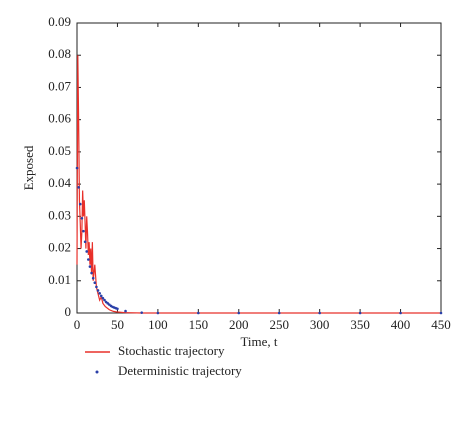 Image resolution: width=474 pixels, height=430 pixels. Describe the element at coordinates (180, 370) in the screenshot. I see `legend-label: Deterministic trajectory` at that location.